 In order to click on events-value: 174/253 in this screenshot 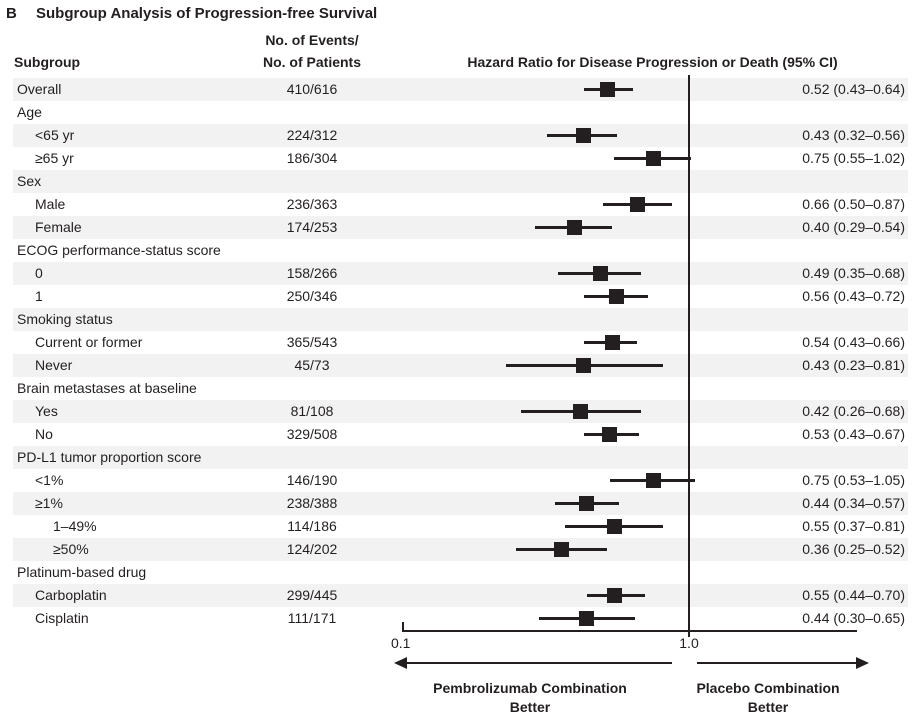, I will do `click(312, 227)`.